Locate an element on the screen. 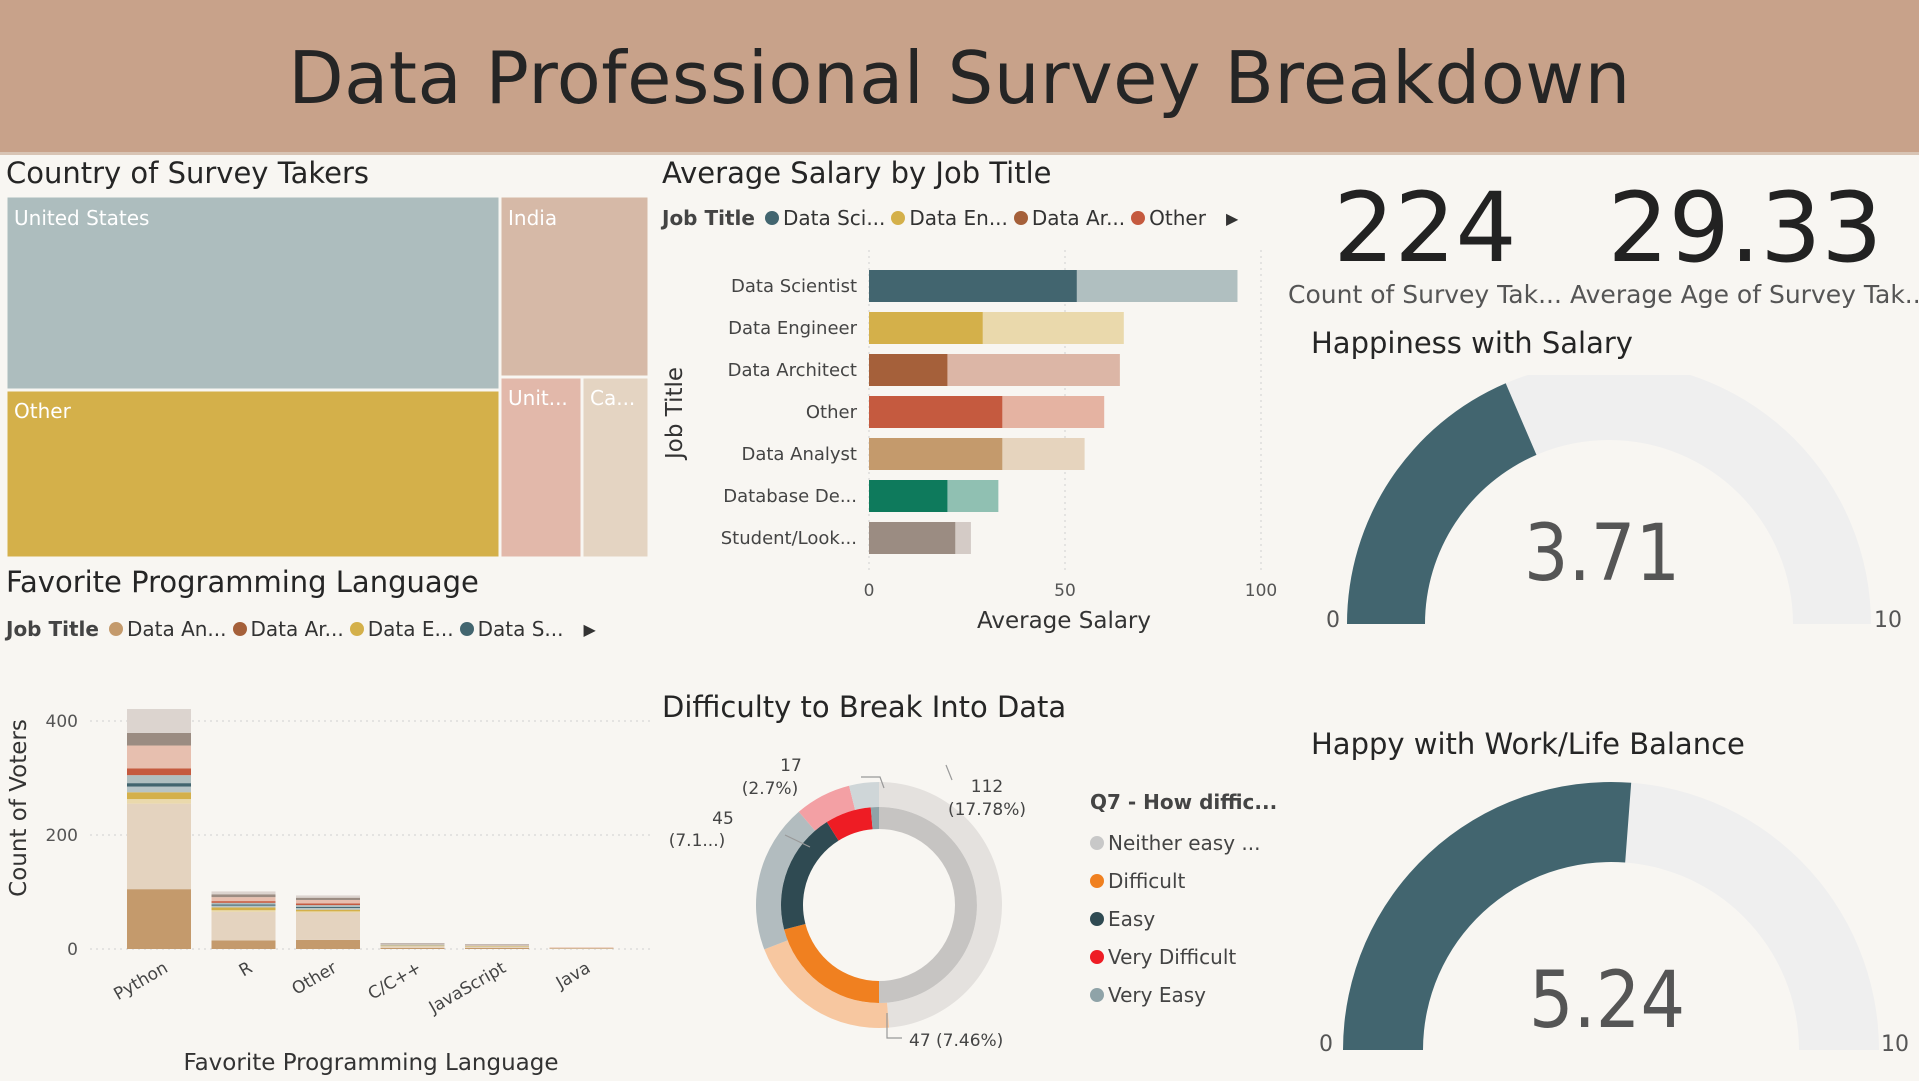 The image size is (1919, 1081). treemap-tile-canada is located at coordinates (614, 466).